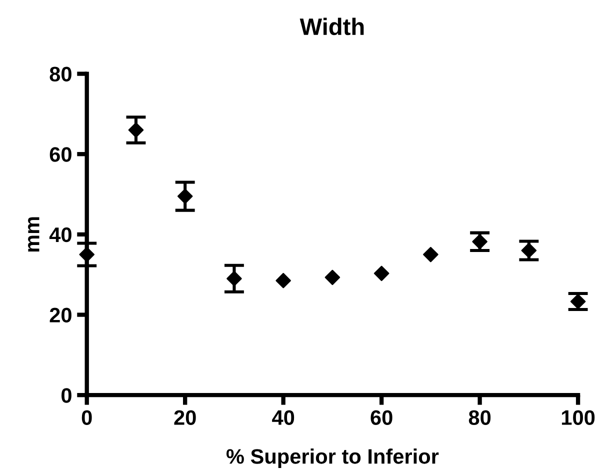 This screenshot has height=476, width=599. Describe the element at coordinates (61, 74) in the screenshot. I see `y-tick-label: 80` at that location.